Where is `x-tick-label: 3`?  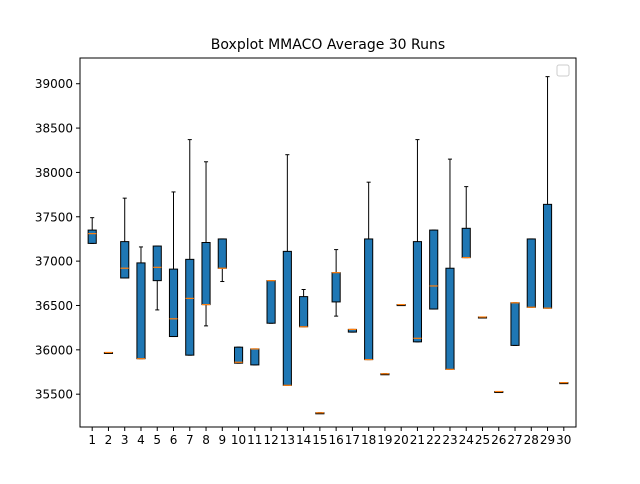
x-tick-label: 3 is located at coordinates (125, 440).